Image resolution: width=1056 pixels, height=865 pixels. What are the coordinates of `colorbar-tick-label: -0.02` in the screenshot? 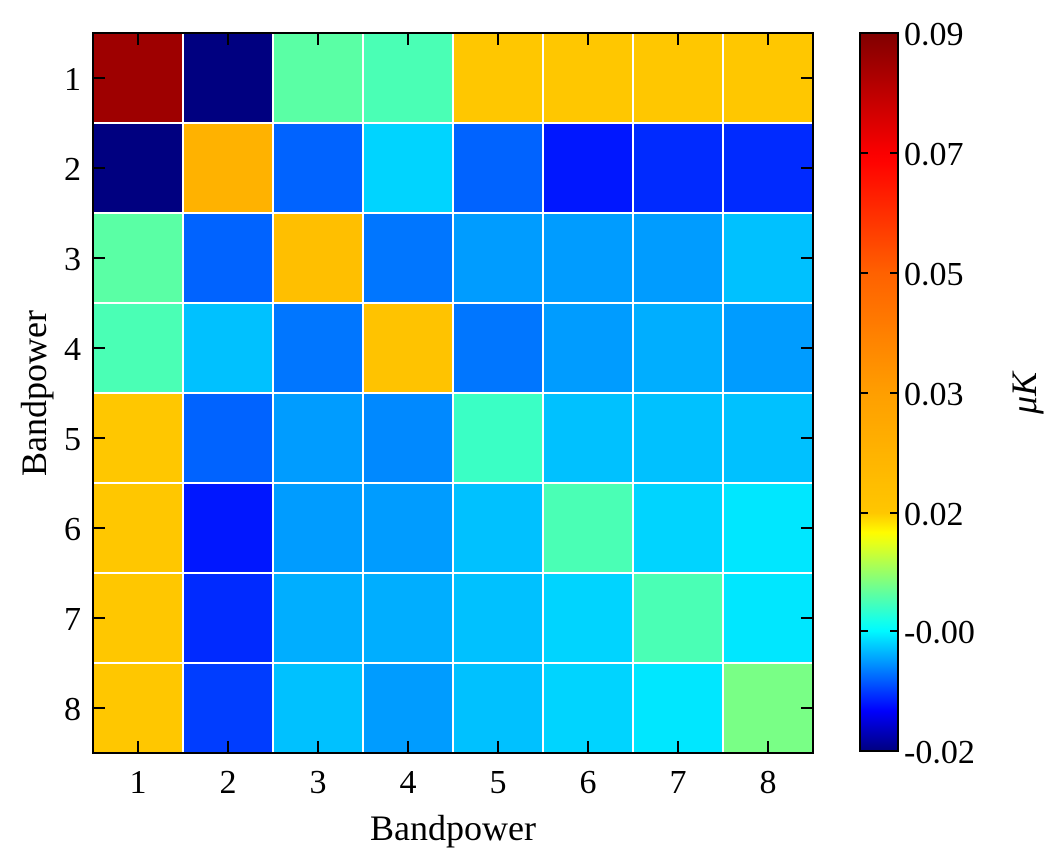 It's located at (939, 752).